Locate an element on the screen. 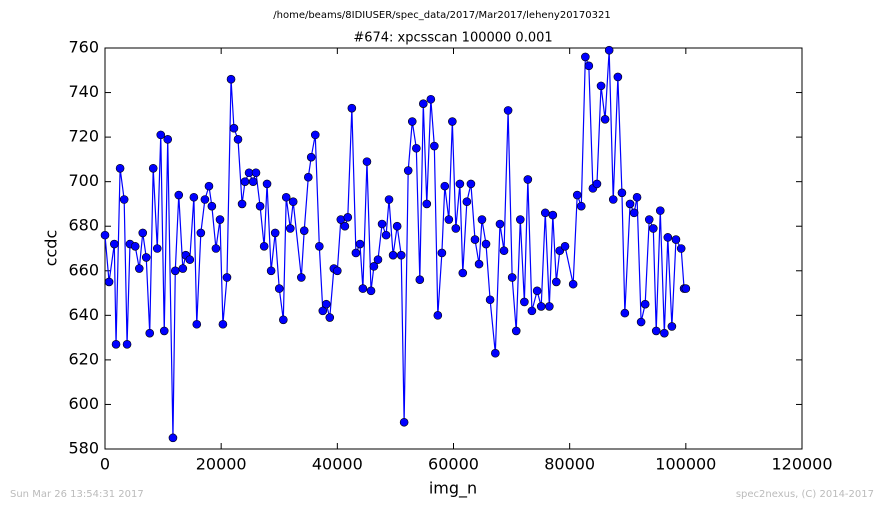 This screenshot has width=884, height=509. y-axis-label: ccdc is located at coordinates (51, 248).